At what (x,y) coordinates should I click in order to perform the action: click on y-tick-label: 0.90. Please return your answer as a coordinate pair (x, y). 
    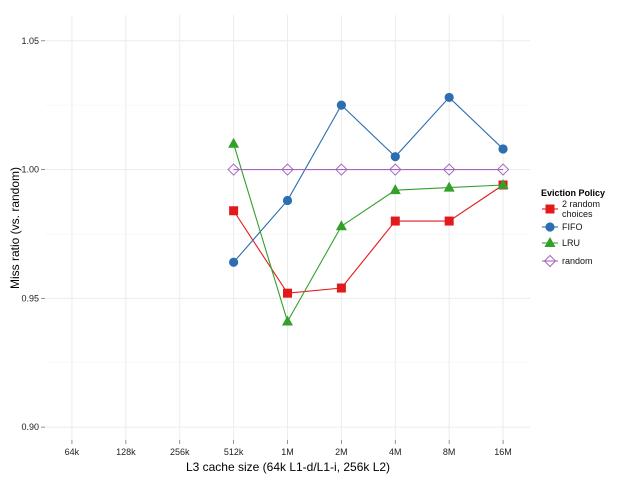
    Looking at the image, I should click on (30, 427).